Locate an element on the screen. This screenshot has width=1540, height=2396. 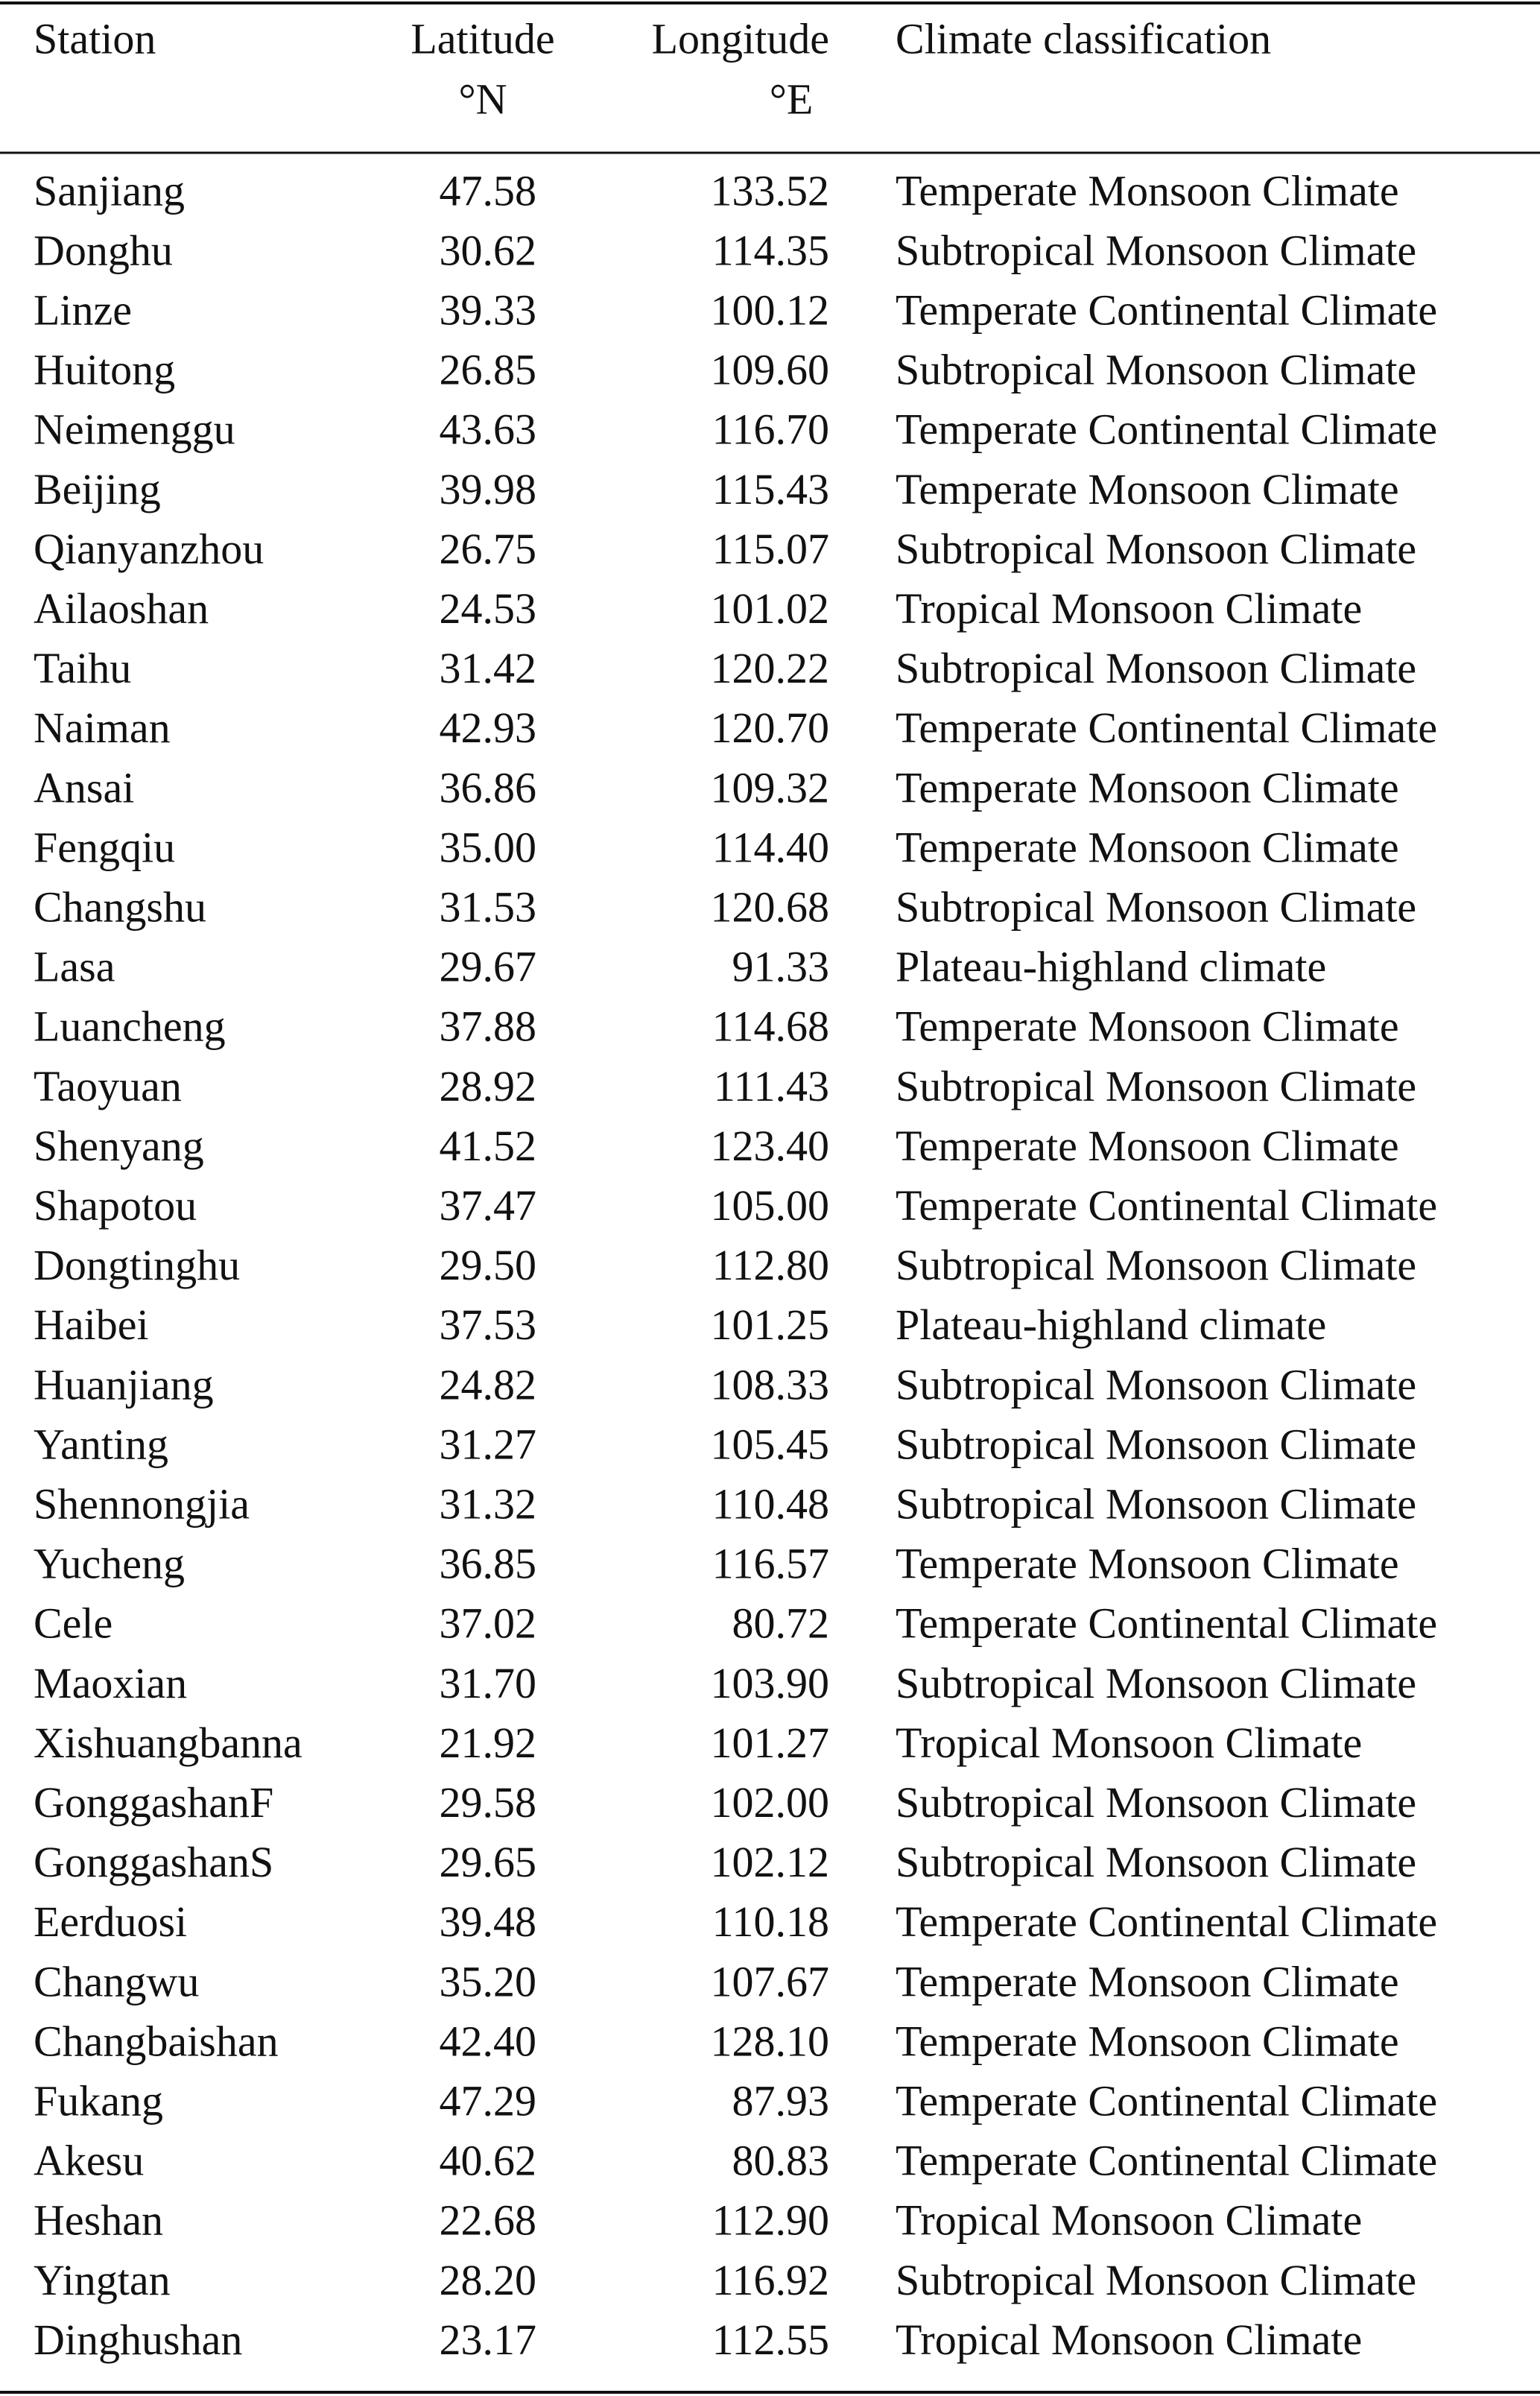
coordinate-cell: 112.90 is located at coordinates (770, 2220).